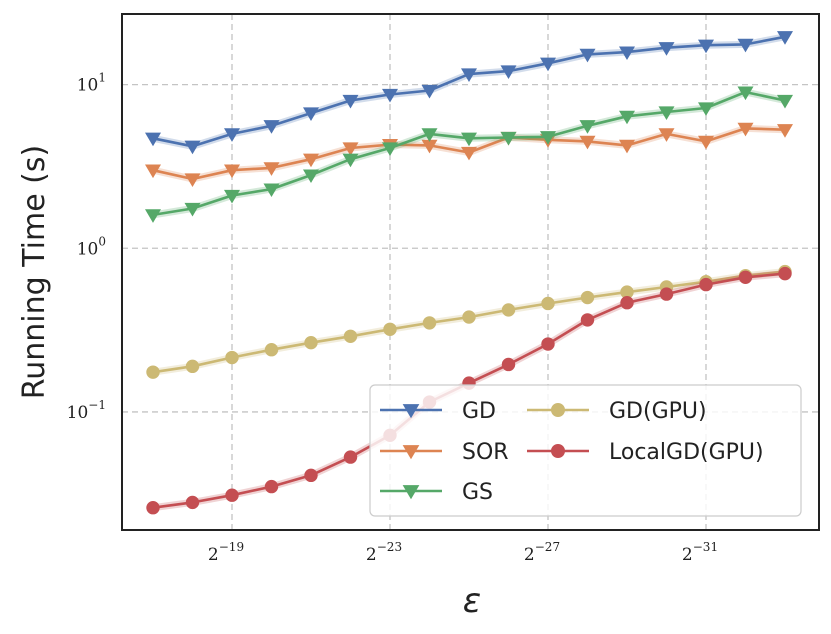  I want to click on legend-item-localgd-gpu: LocalGD(GPU), so click(645, 452).